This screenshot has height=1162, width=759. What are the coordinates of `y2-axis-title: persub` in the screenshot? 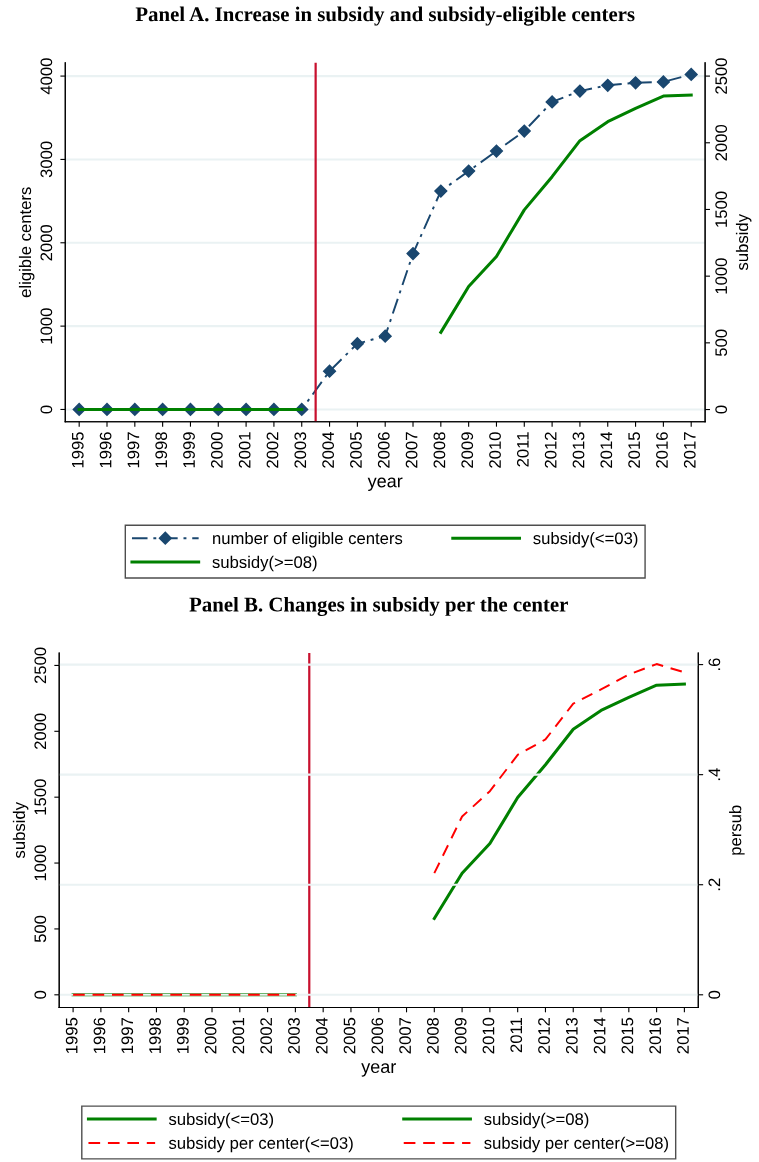 It's located at (737, 830).